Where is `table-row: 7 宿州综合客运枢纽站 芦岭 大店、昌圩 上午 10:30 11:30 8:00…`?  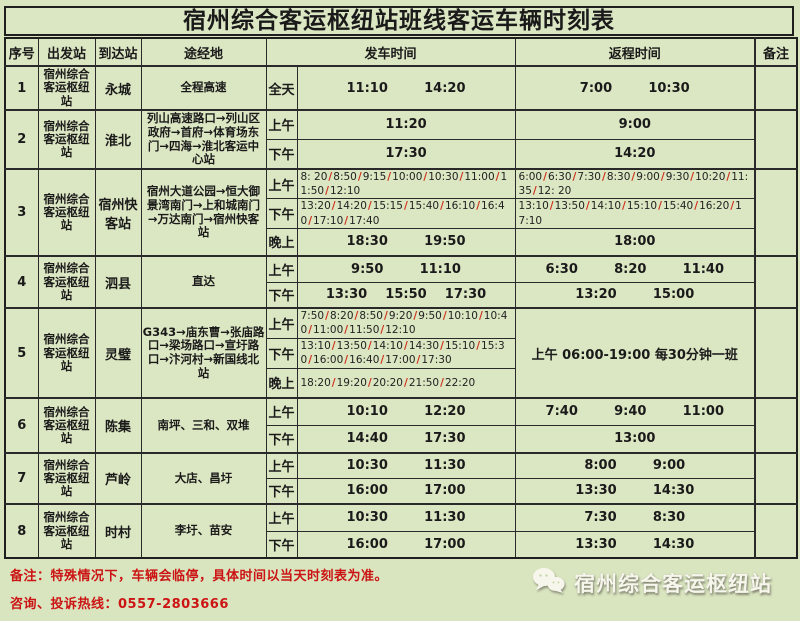
table-row: 7 宿州综合客运枢纽站 芦岭 大店、昌圩 上午 10:30 11:30 8:00… is located at coordinates (401, 478).